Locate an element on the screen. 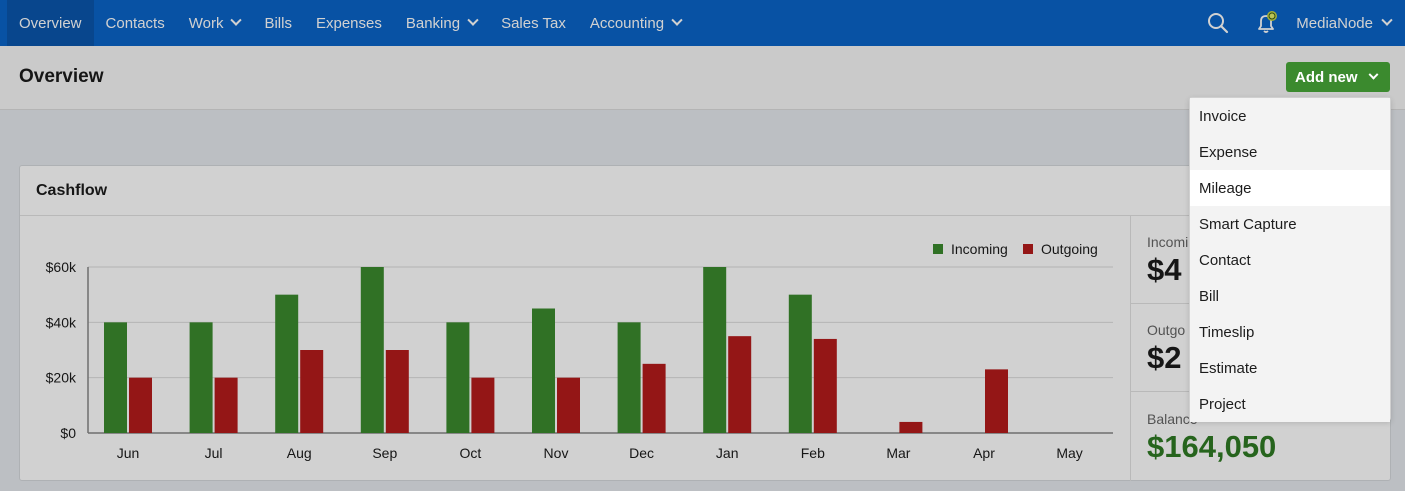 This screenshot has height=491, width=1405. legend-swatch-incoming is located at coordinates (938, 249).